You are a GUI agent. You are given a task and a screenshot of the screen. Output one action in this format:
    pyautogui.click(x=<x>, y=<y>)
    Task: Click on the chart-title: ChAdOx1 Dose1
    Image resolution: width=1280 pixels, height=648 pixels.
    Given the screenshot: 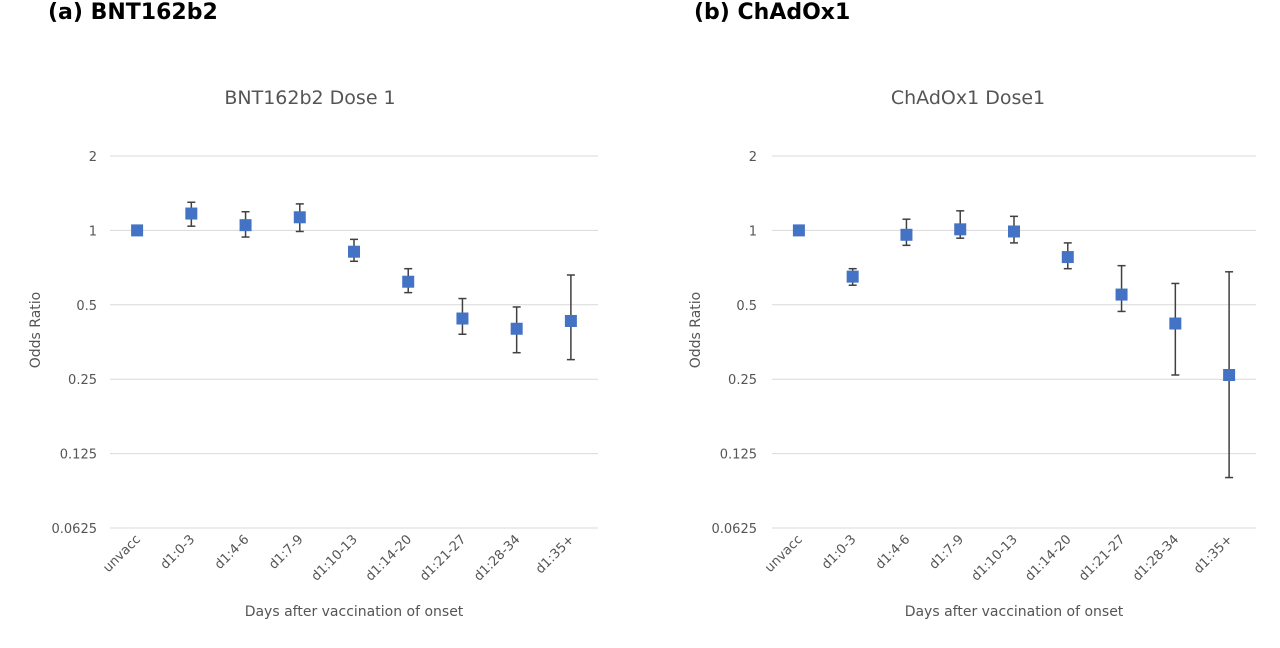 What is the action you would take?
    pyautogui.click(x=968, y=98)
    